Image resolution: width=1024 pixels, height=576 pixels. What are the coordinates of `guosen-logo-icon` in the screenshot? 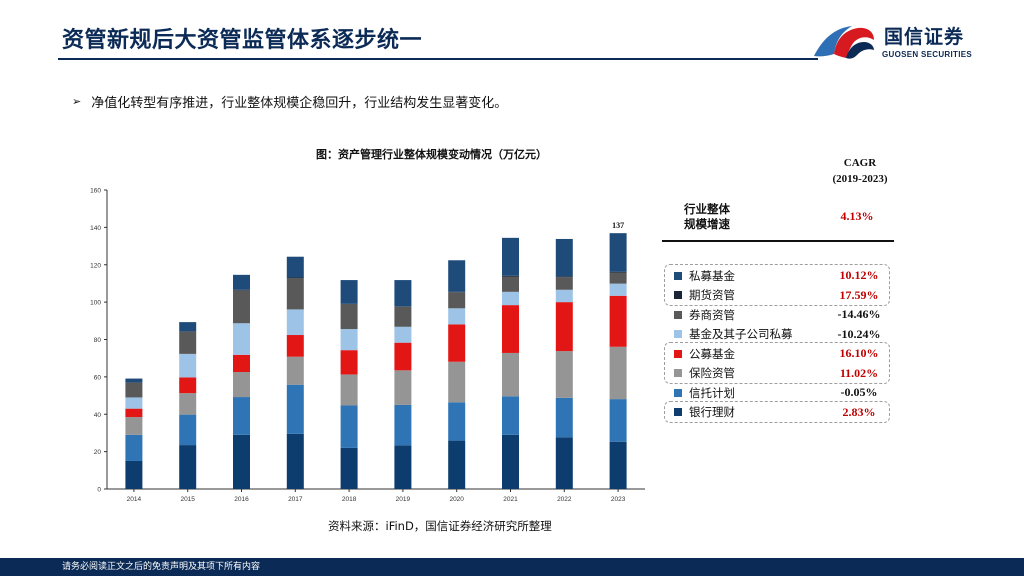 It's located at (844, 42).